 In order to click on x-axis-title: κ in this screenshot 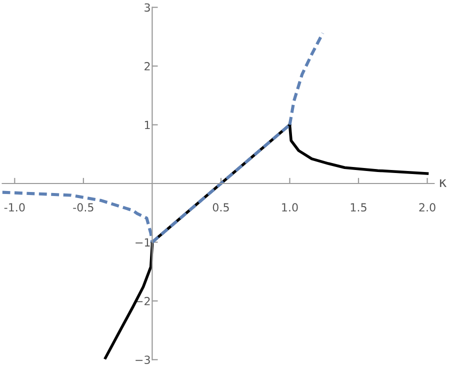, I will do `click(443, 183)`.